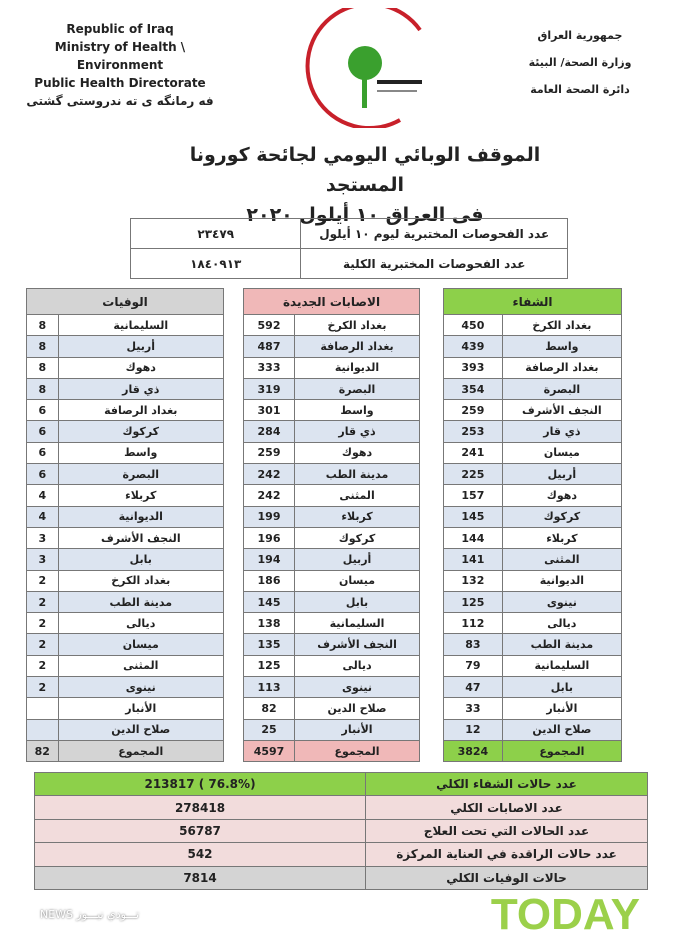 The height and width of the screenshot is (942, 675). I want to click on table-row: دهوك 259, so click(331, 453).